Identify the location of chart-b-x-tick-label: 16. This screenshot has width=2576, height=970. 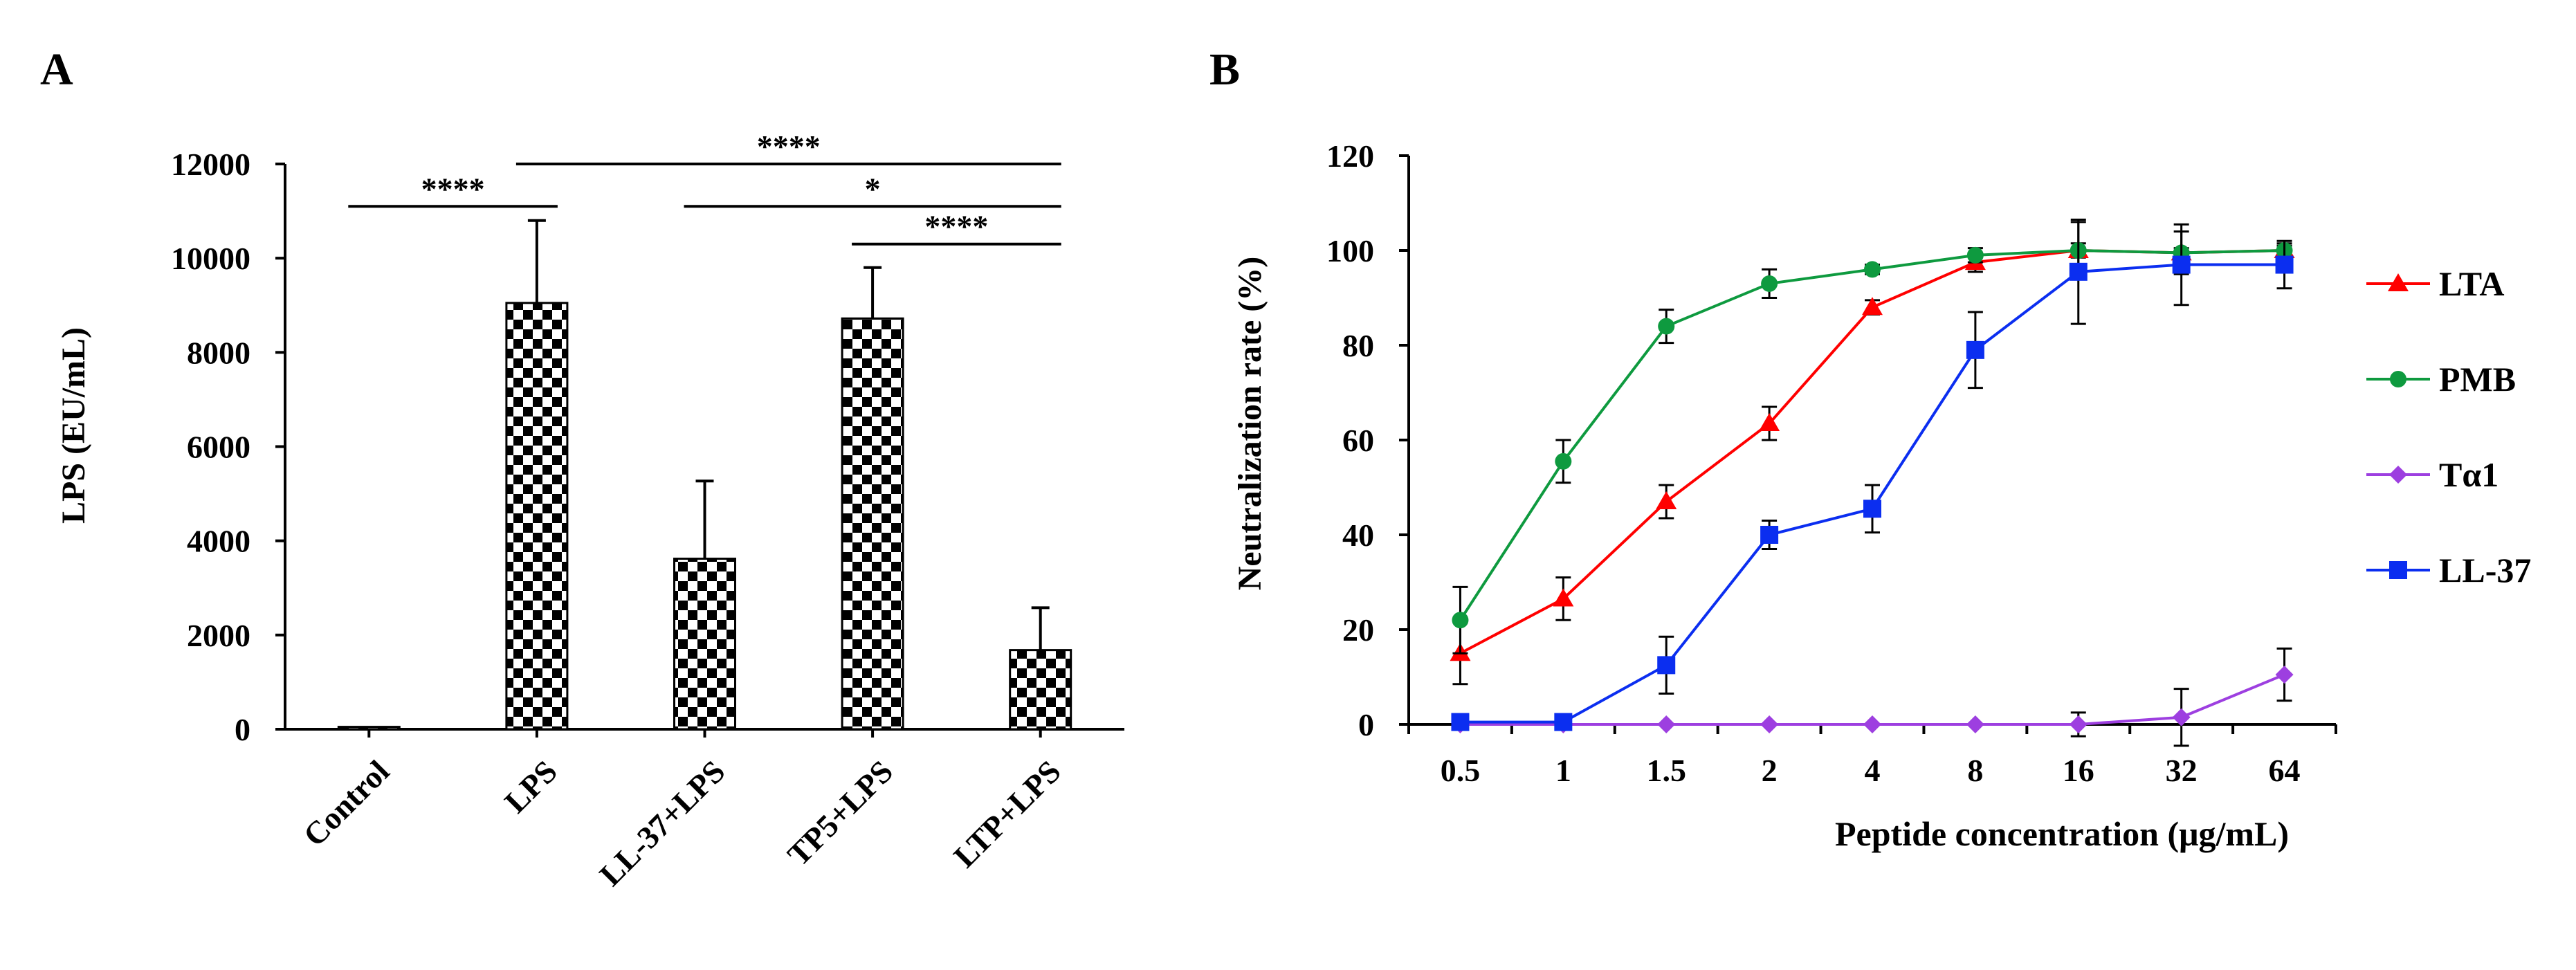
(2079, 771).